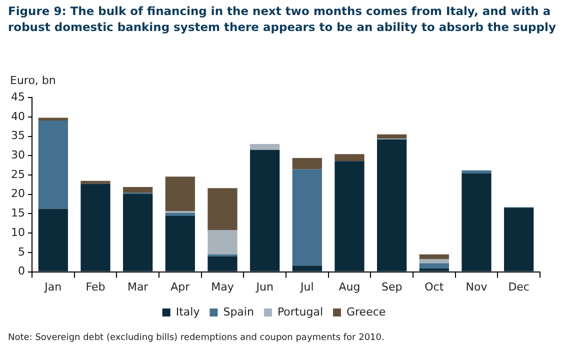 Image resolution: width=565 pixels, height=349 pixels. I want to click on legend-label: Portugal, so click(300, 311).